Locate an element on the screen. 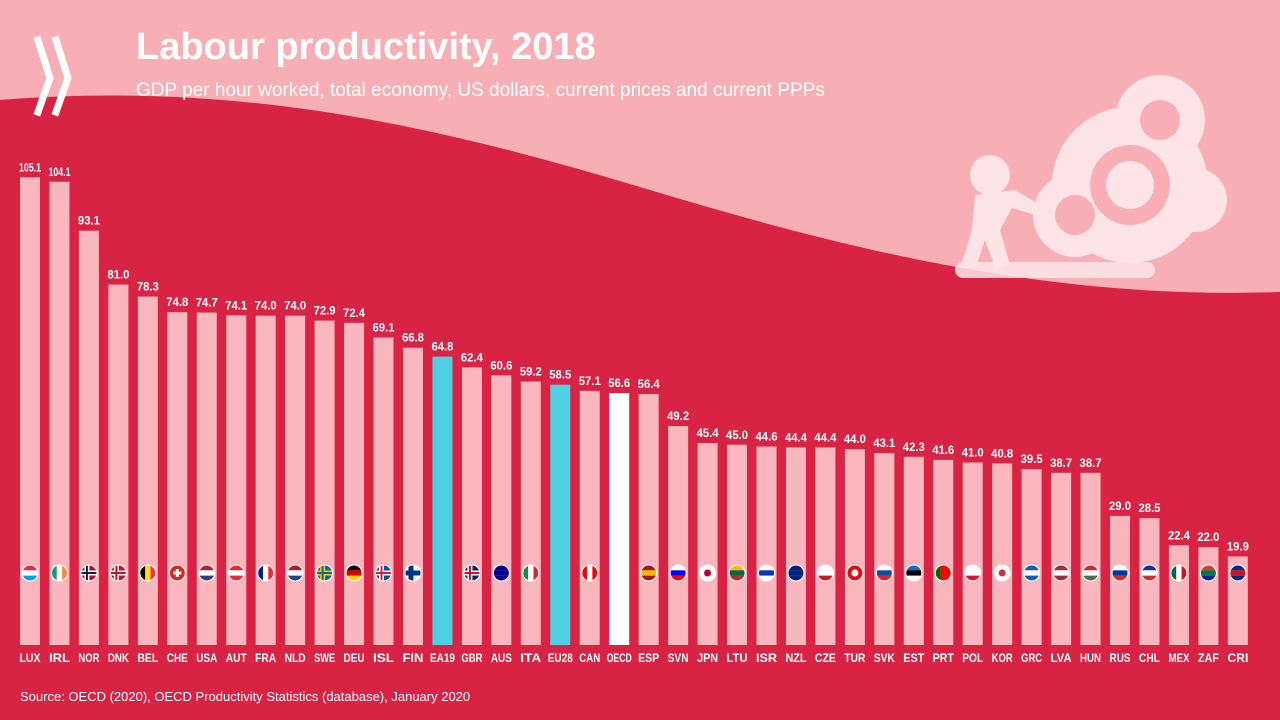  category-label-ea19: EA19 is located at coordinates (442, 658).